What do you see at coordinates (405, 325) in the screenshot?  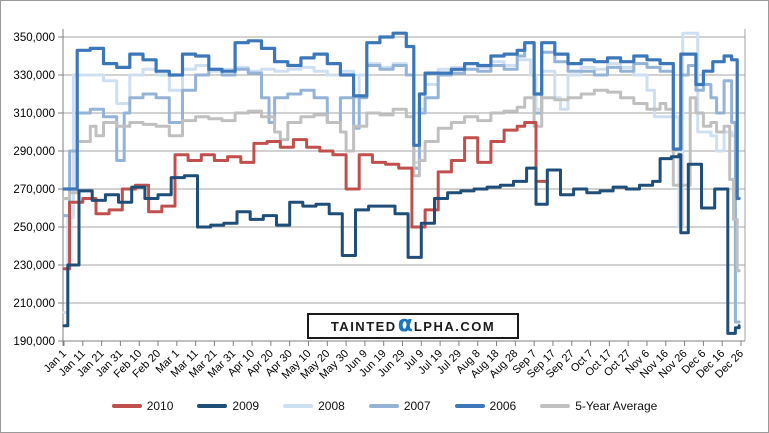 I see `watermark-alpha-glyph: α` at bounding box center [405, 325].